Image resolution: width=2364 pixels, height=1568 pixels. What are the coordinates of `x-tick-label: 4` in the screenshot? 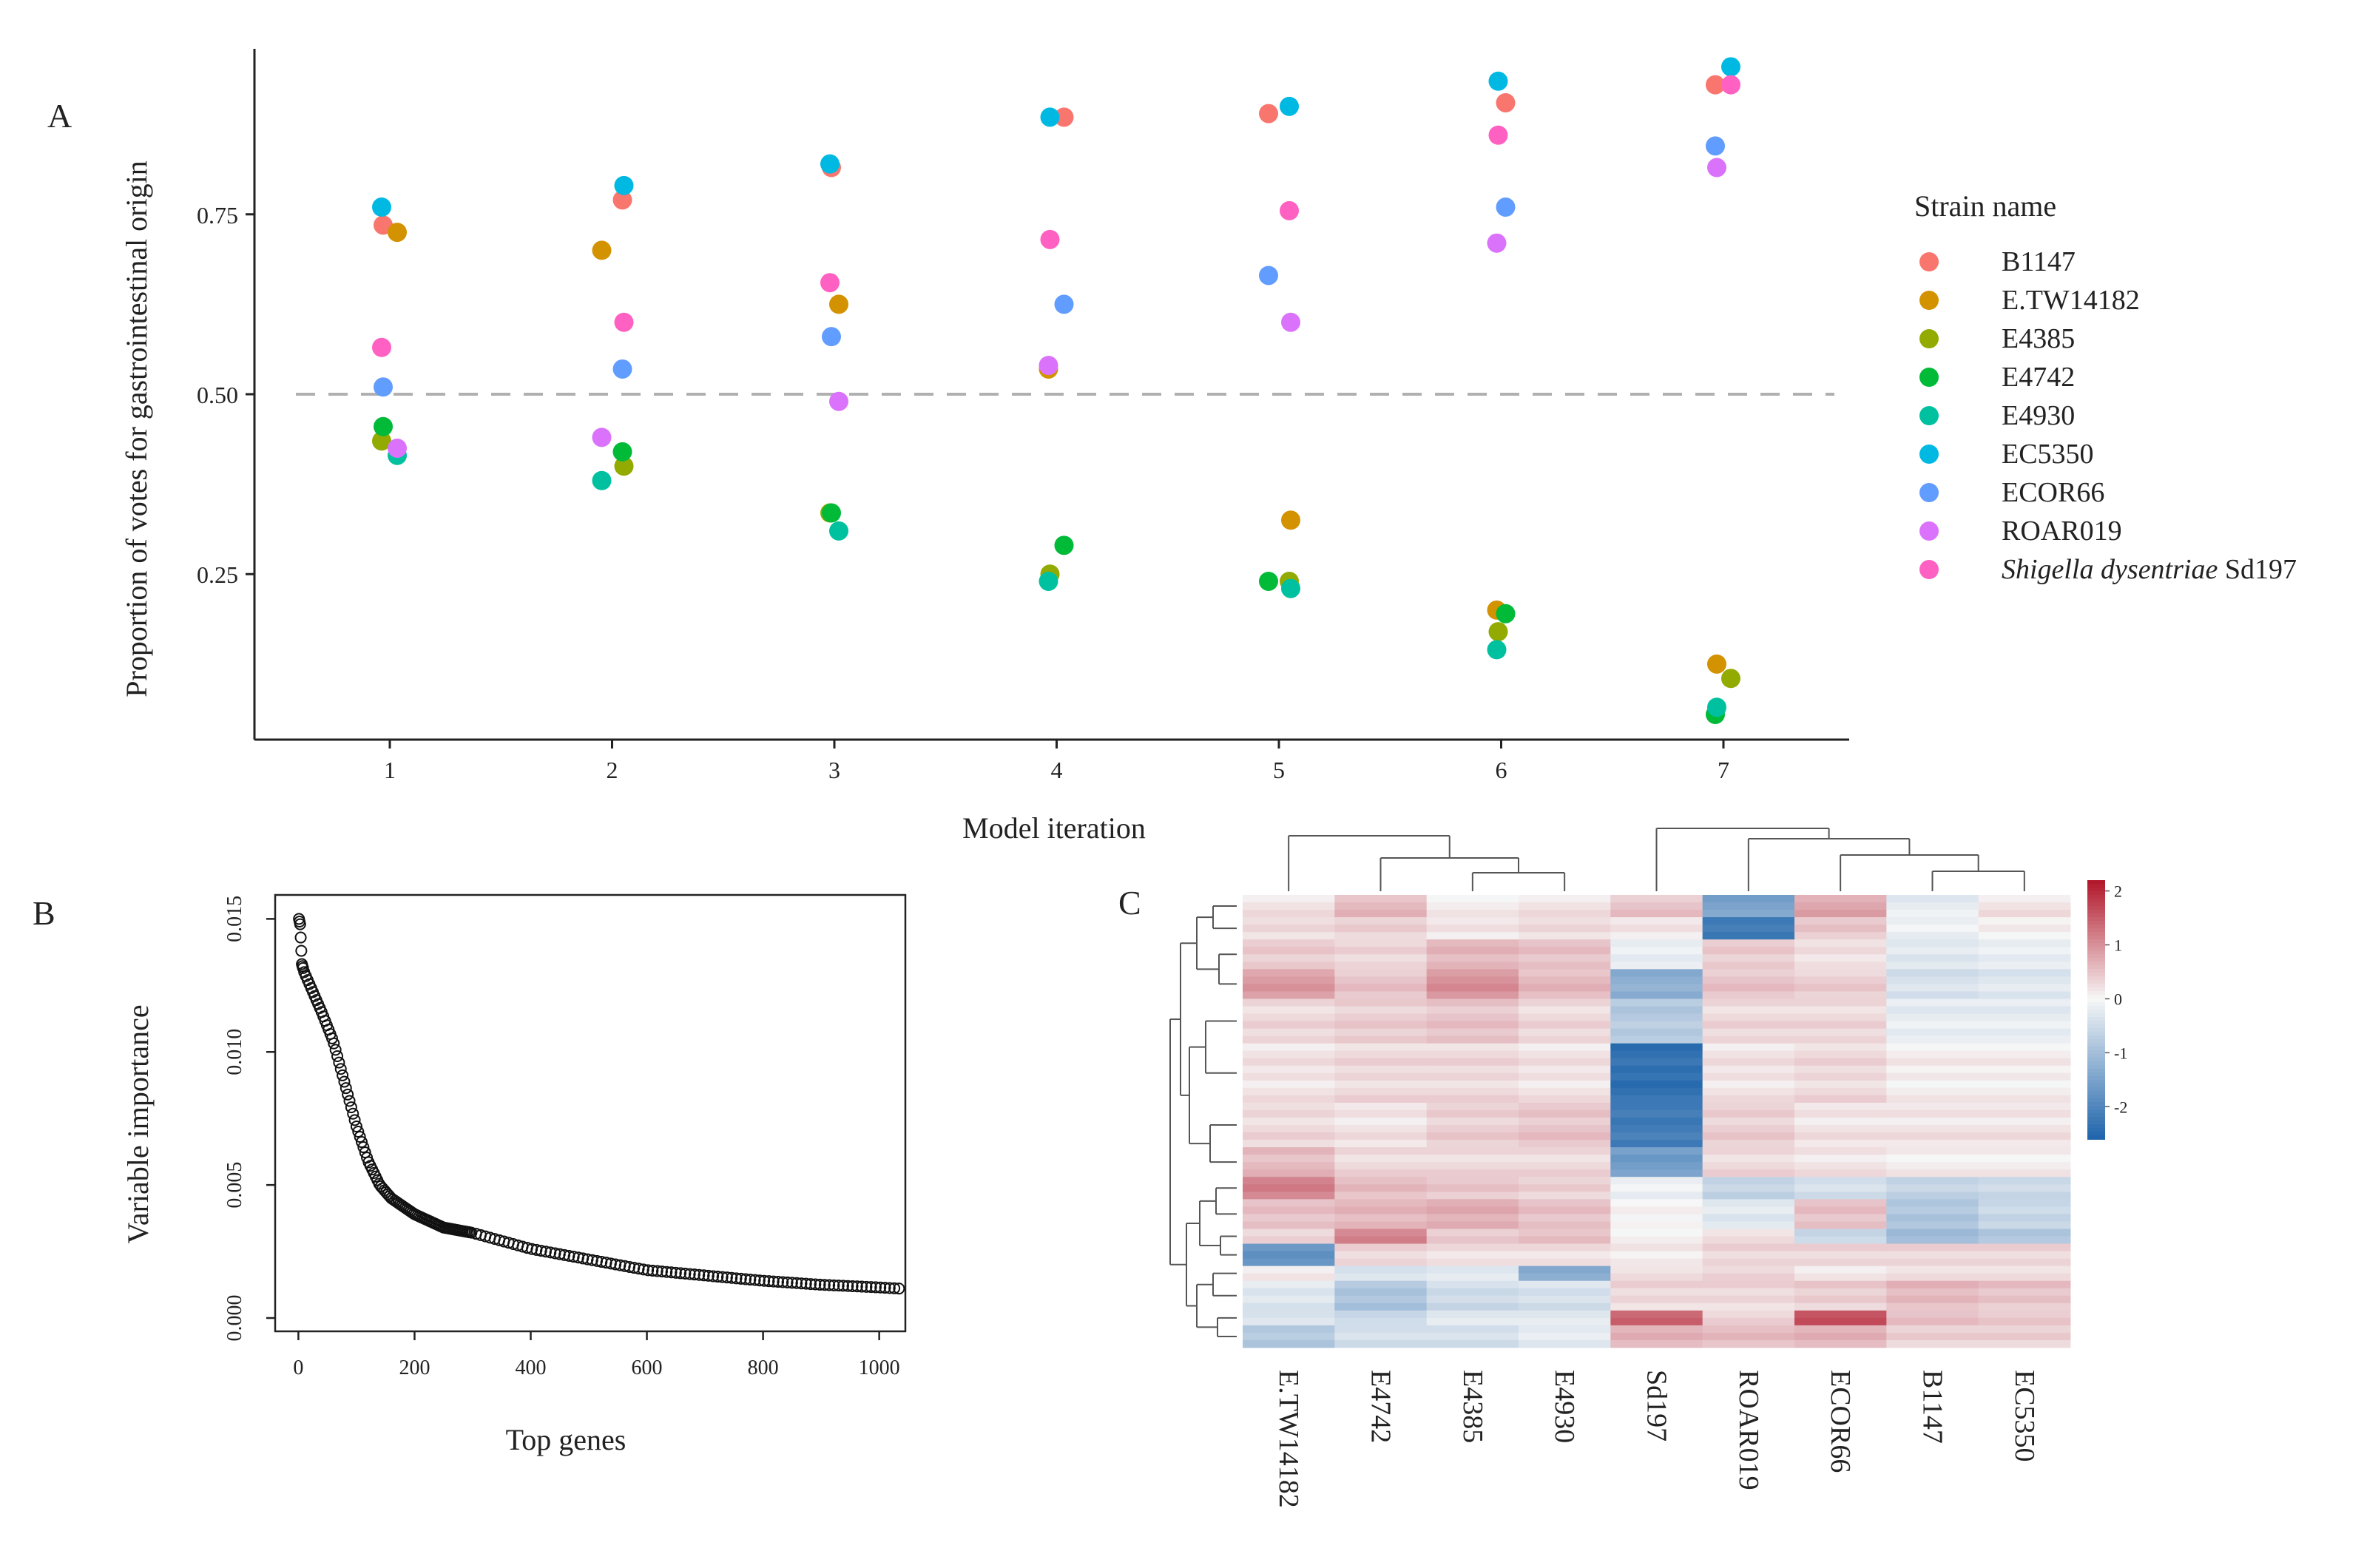 It's located at (1057, 770).